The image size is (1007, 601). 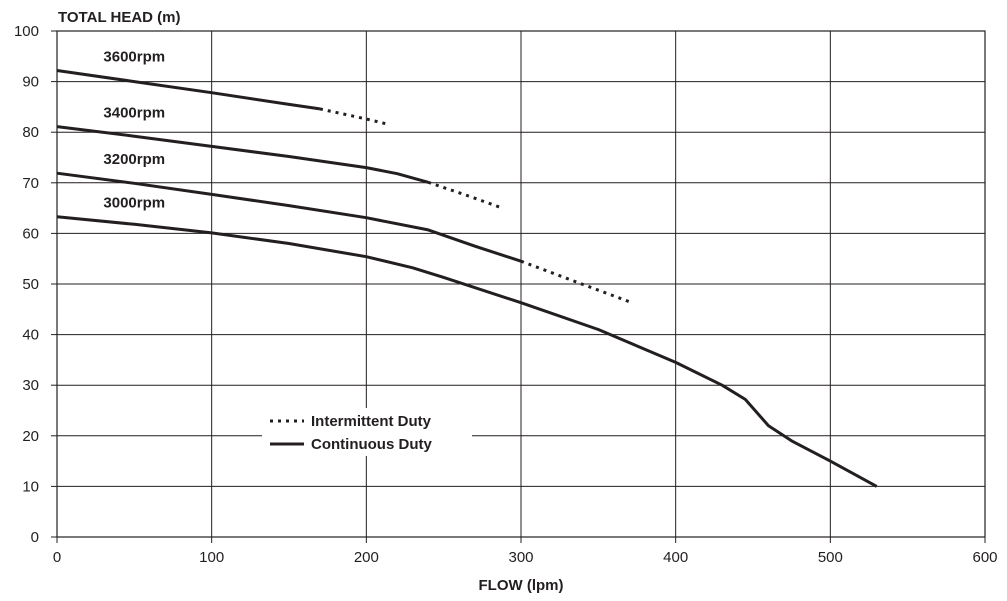 I want to click on series-3400rpm-continuous, so click(x=242, y=154).